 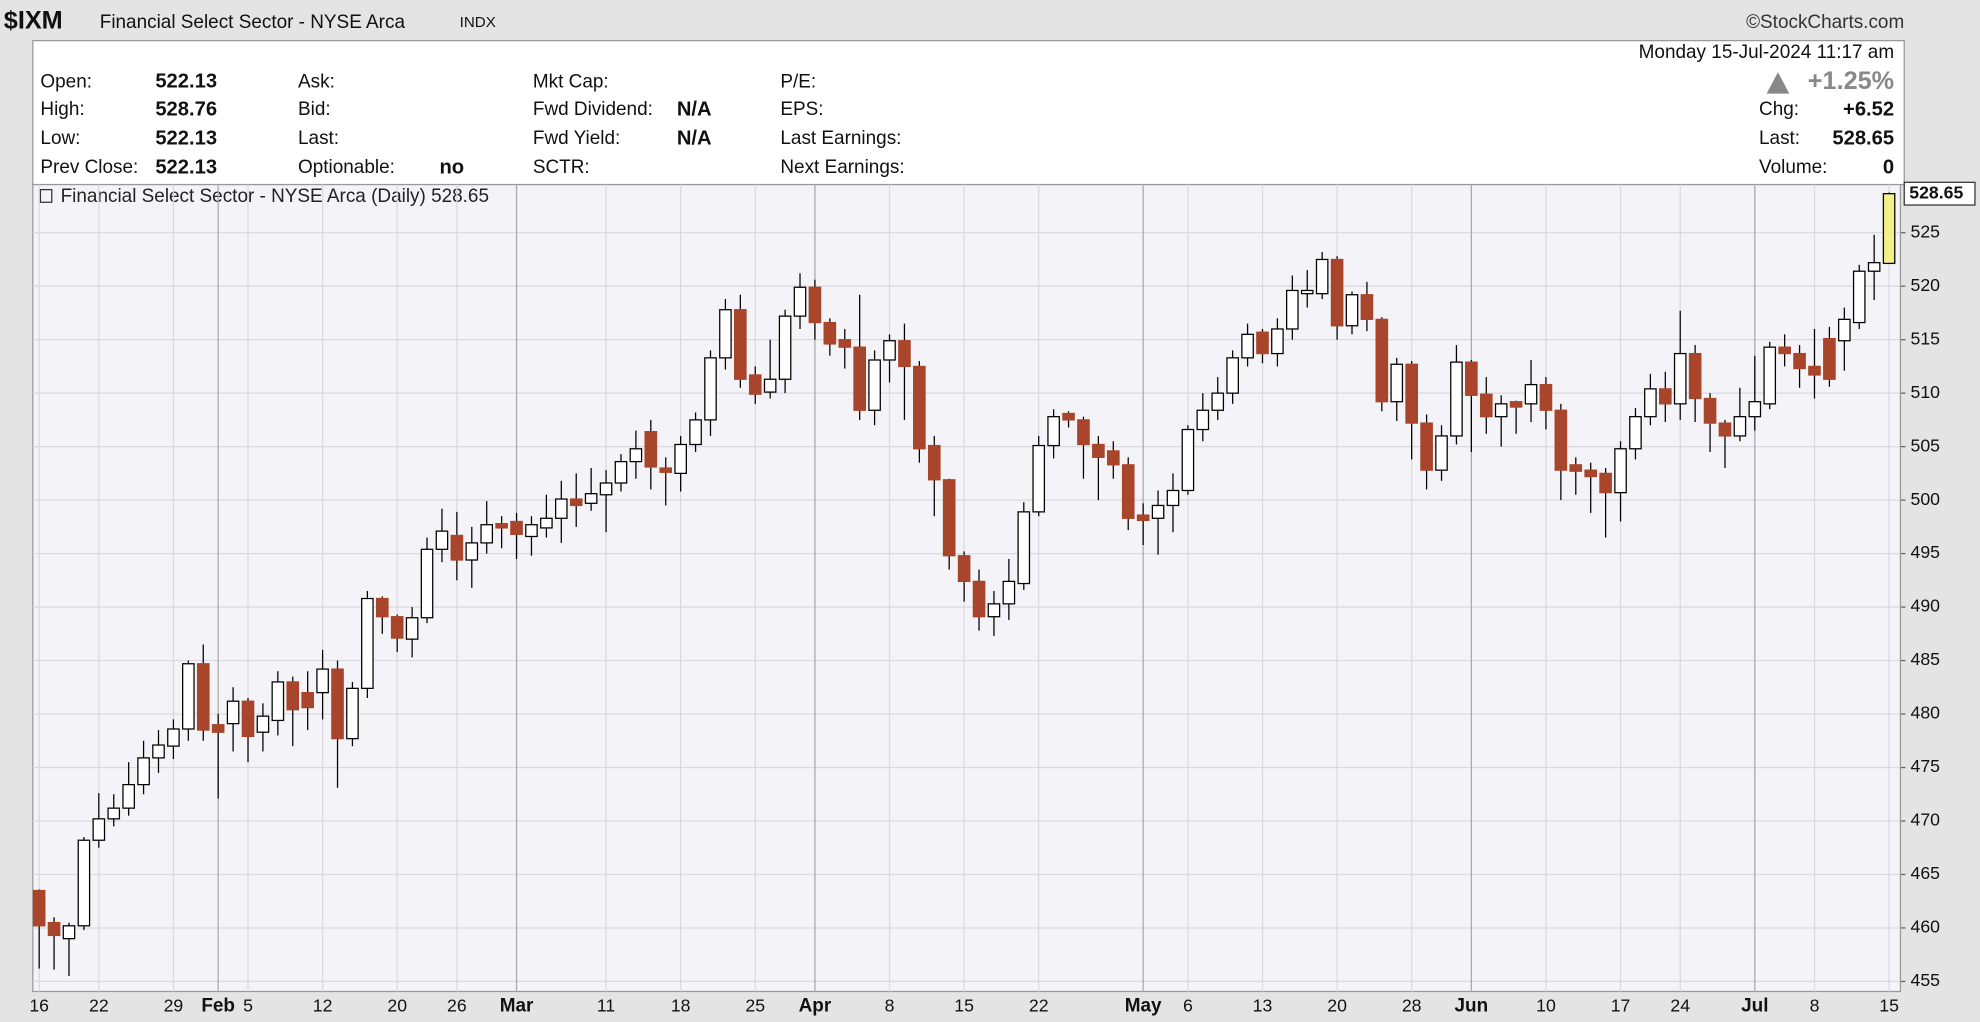 I want to click on x-tick-label: 10, so click(x=1546, y=1005).